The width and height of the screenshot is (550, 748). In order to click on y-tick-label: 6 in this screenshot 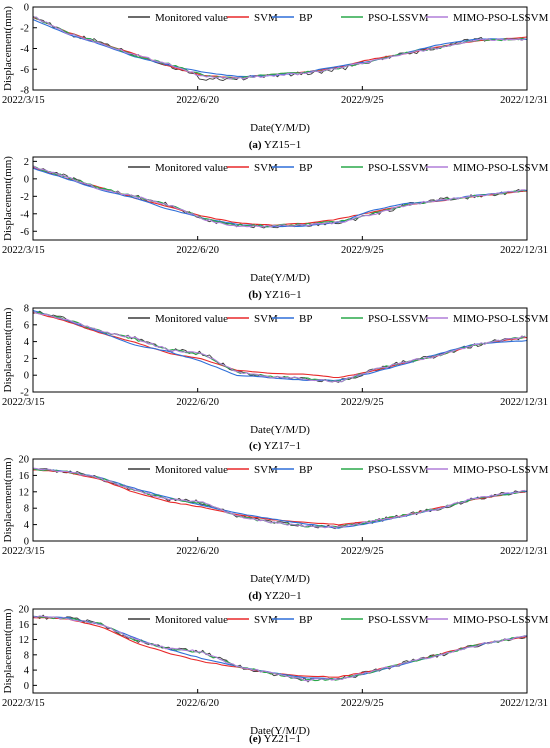, I will do `click(26, 325)`.